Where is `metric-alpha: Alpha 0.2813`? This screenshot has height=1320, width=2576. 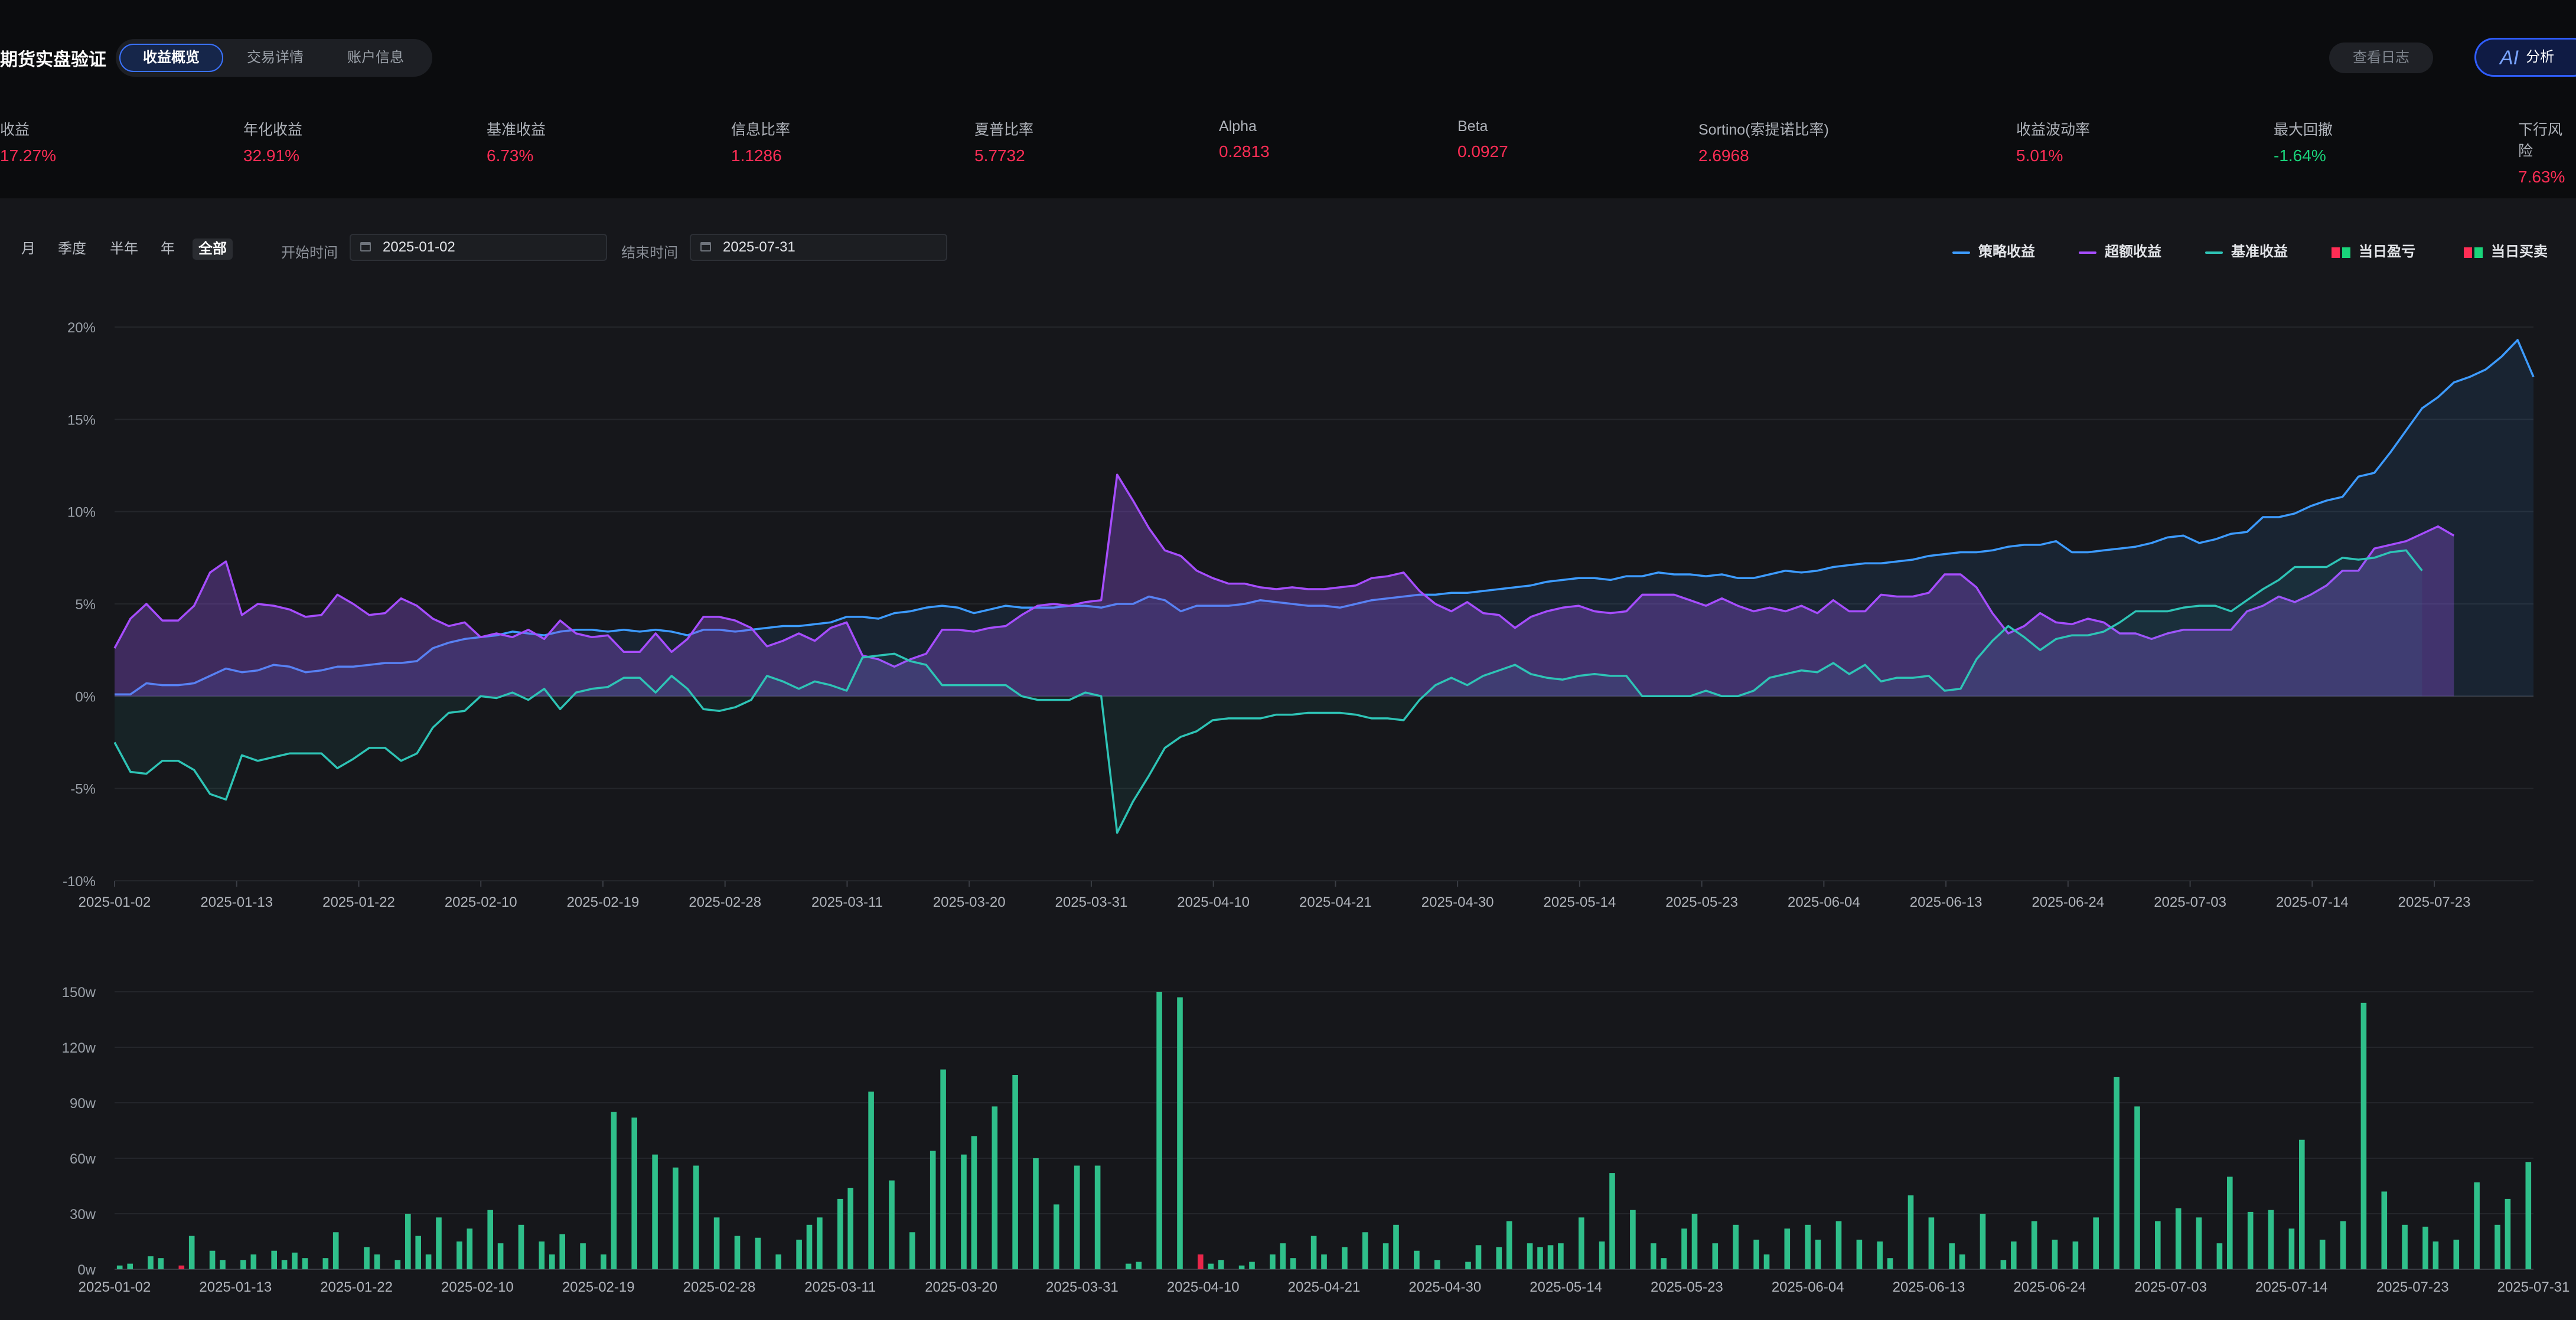 metric-alpha: Alpha 0.2813 is located at coordinates (1244, 139).